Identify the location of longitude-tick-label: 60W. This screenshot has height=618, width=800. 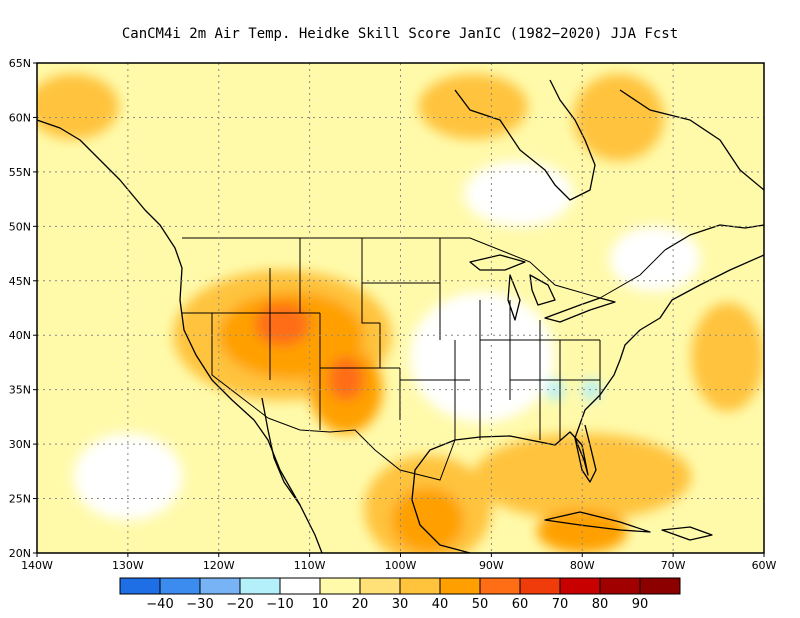
(764, 565).